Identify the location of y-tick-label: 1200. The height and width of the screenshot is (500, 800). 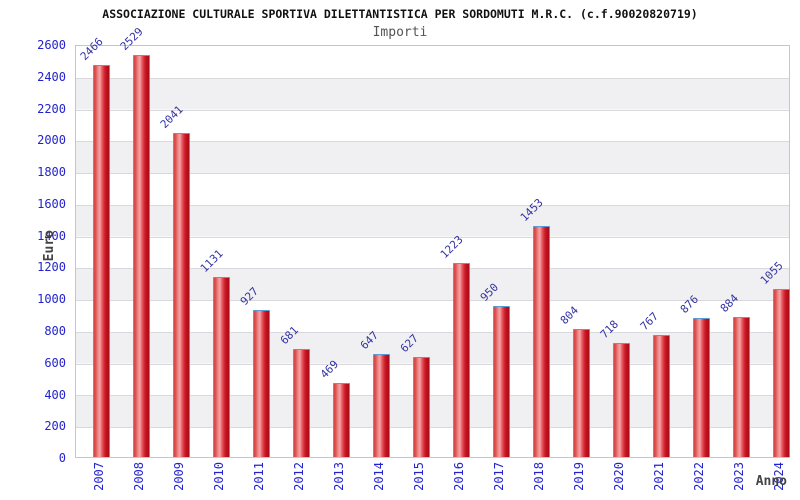
(51, 267).